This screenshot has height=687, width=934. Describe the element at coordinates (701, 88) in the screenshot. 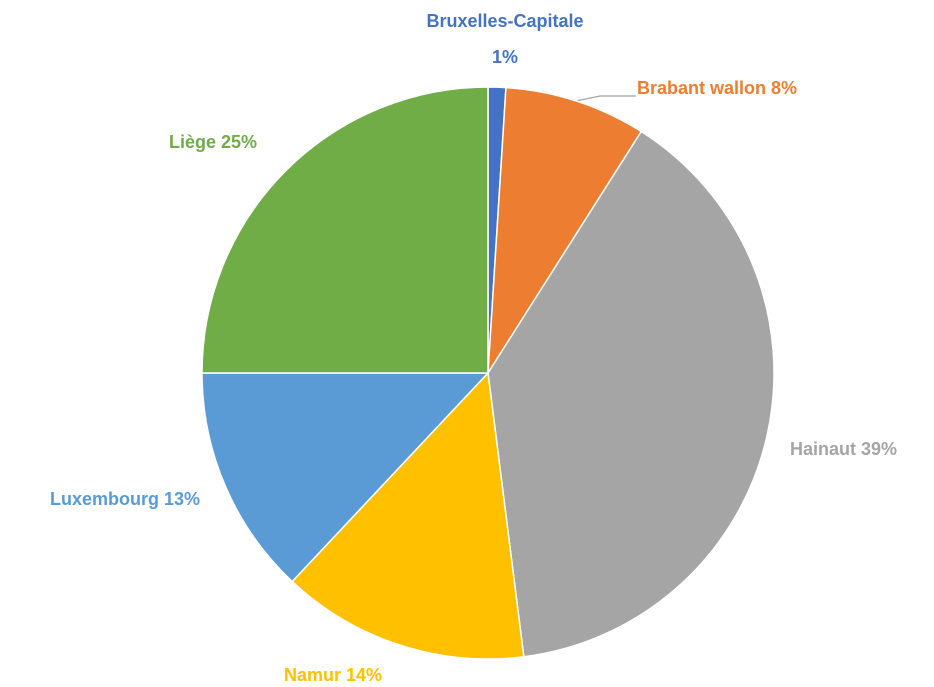

I see `label-category: Brabant wallon` at that location.